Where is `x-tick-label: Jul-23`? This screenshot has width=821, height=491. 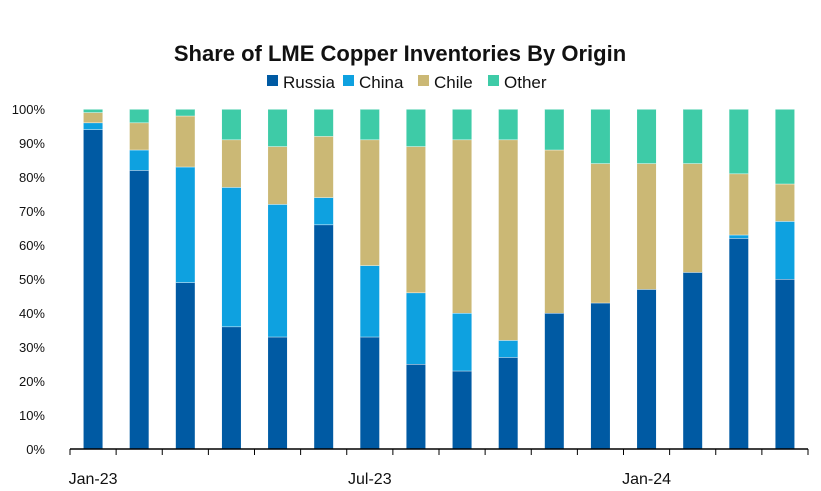 x-tick-label: Jul-23 is located at coordinates (370, 479).